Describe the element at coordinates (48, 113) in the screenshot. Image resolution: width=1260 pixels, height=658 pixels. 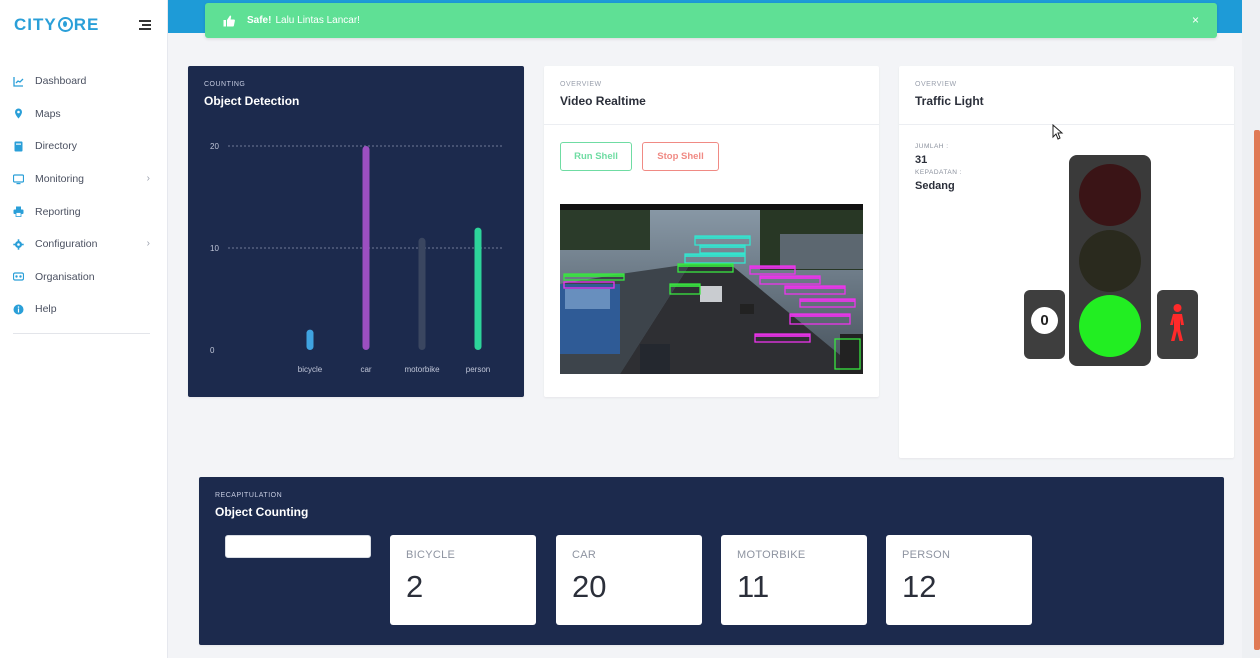
I see `sidebar-item-label: Maps` at that location.